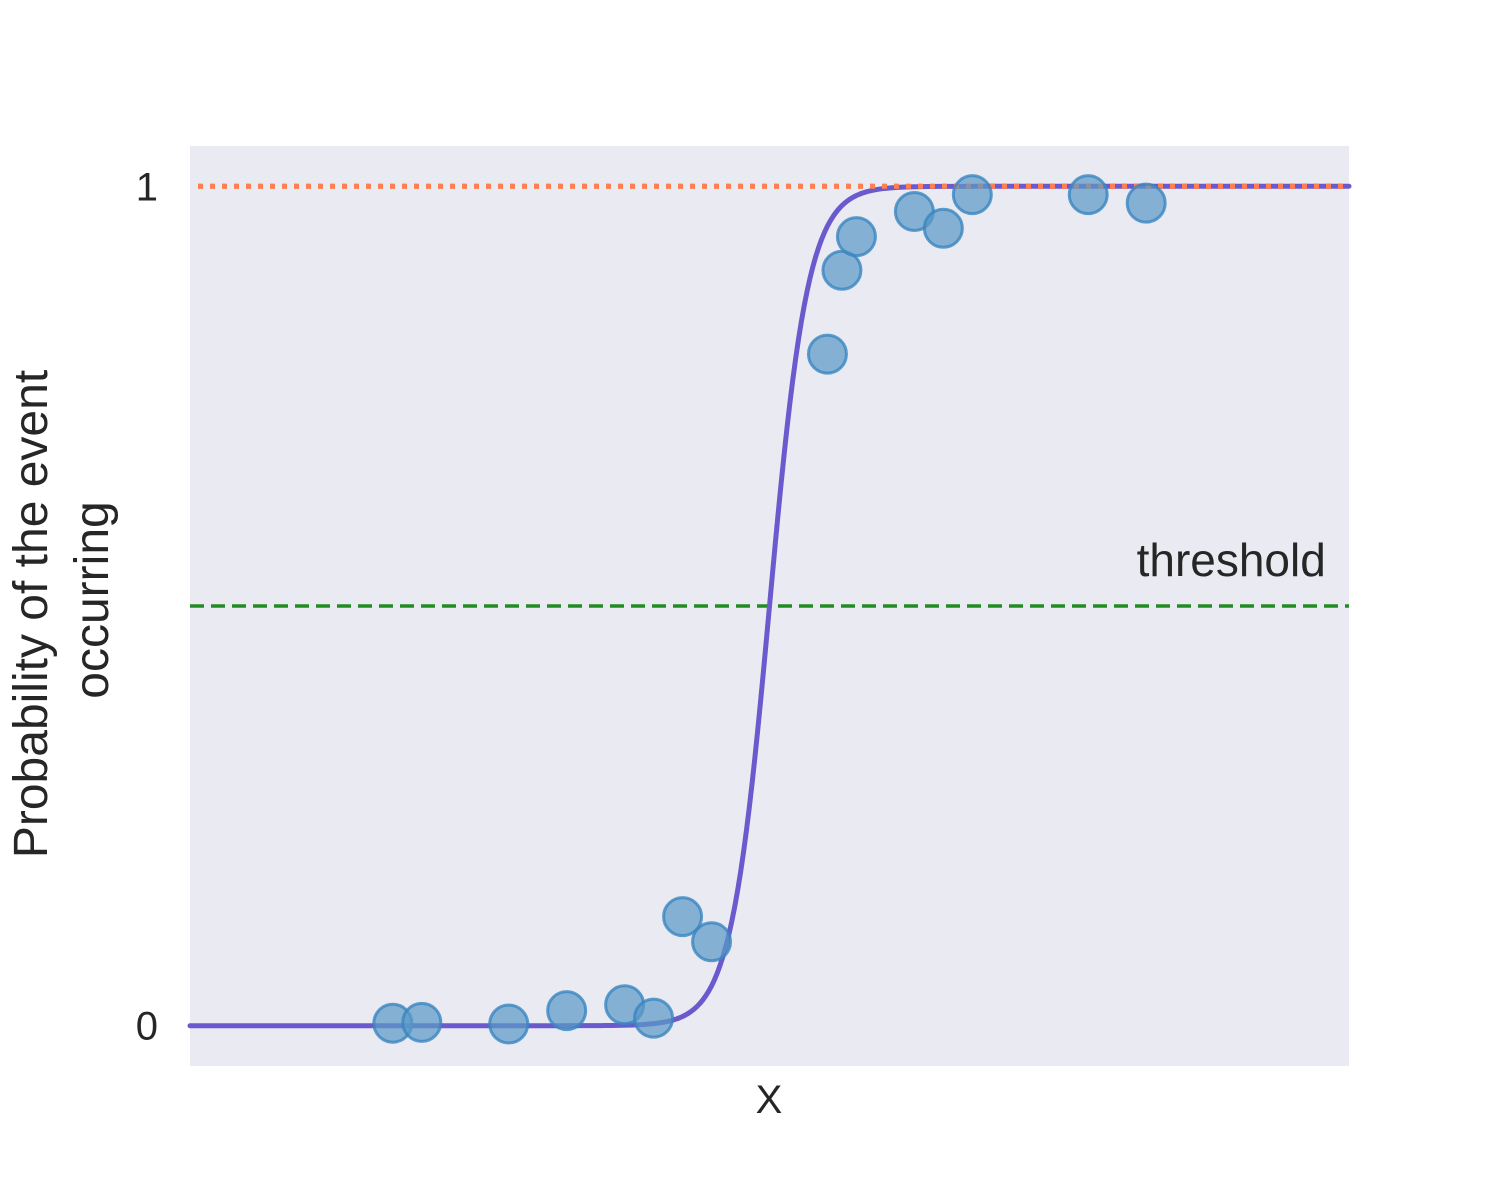 The image size is (1500, 1200). What do you see at coordinates (147, 606) in the screenshot?
I see `y-tick-labels: 01` at bounding box center [147, 606].